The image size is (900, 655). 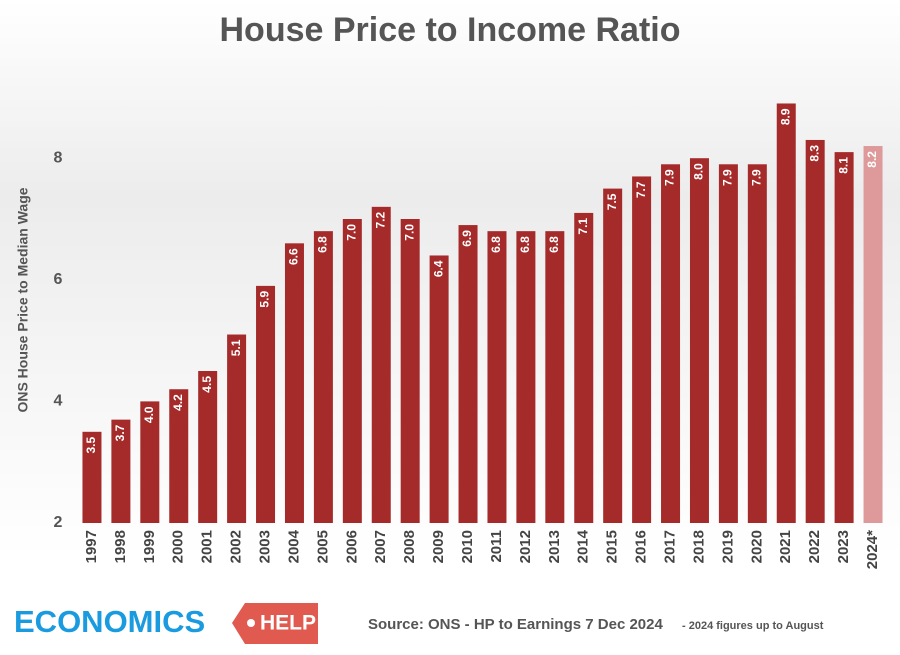 I want to click on y-tick-label: 6, so click(x=58, y=279).